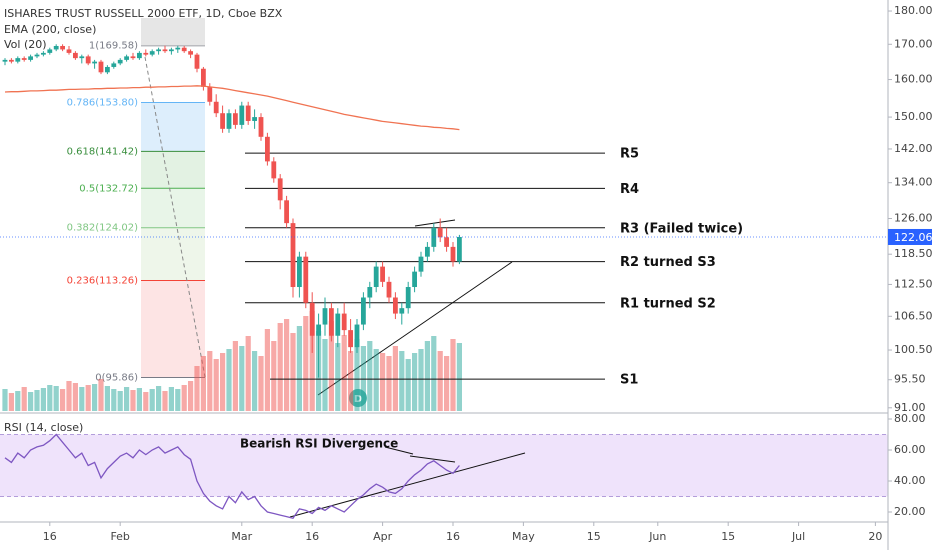 Image resolution: width=932 pixels, height=550 pixels. Describe the element at coordinates (910, 236) in the screenshot. I see `last-price-box` at that location.